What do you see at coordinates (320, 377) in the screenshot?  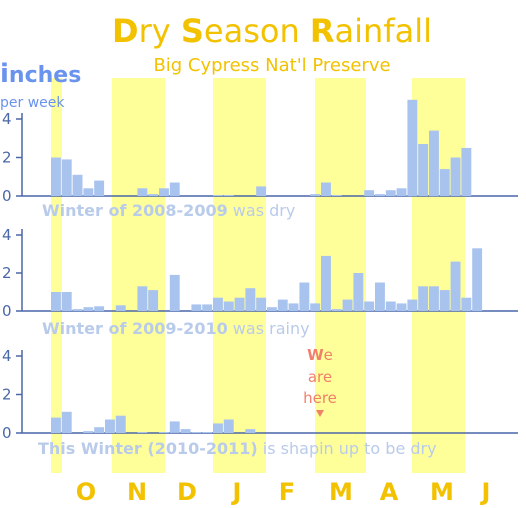 I see `annotation-text-line2: are` at bounding box center [320, 377].